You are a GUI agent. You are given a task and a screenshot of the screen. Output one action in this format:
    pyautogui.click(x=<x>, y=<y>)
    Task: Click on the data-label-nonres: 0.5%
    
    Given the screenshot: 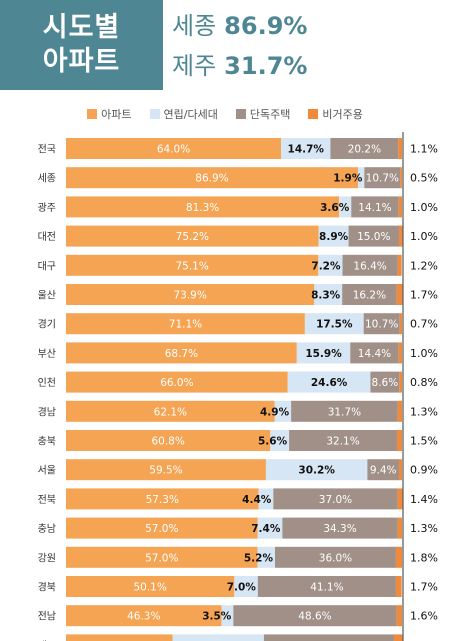 What is the action you would take?
    pyautogui.click(x=424, y=178)
    